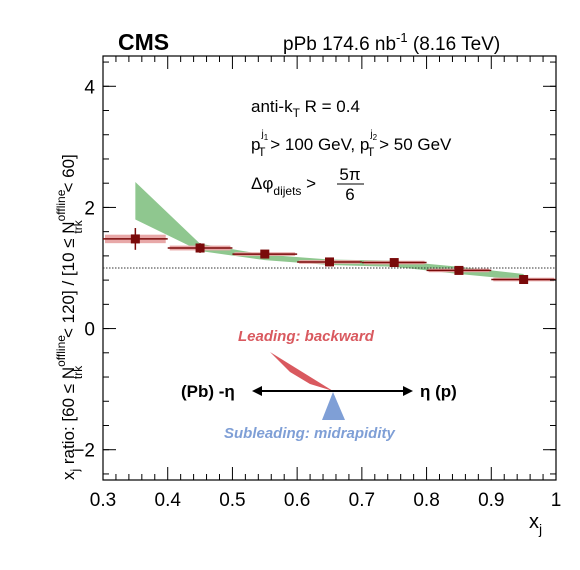 This screenshot has width=580, height=570. Describe the element at coordinates (349, 174) in the screenshot. I see `delta-phi-numerator: 5π` at that location.